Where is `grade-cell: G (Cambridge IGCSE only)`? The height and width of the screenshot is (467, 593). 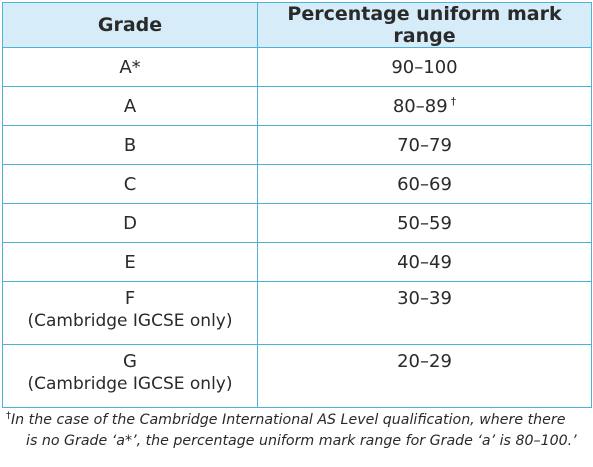
grade-cell: G (Cambridge IGCSE only) is located at coordinates (130, 376).